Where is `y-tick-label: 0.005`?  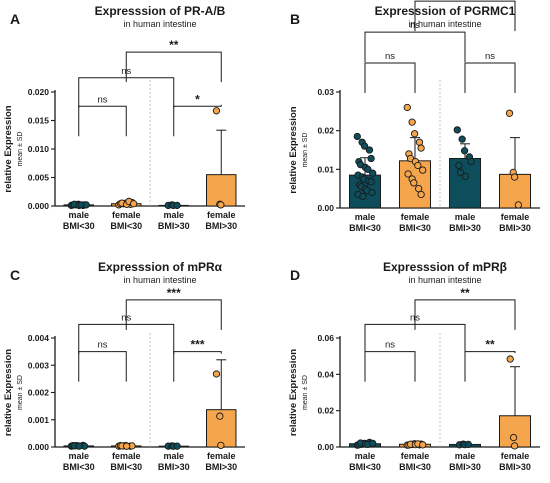
y-tick-label: 0.005 is located at coordinates (39, 178).